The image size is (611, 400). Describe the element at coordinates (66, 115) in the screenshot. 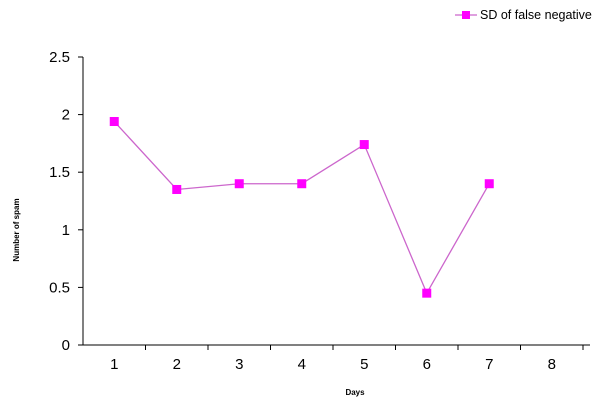

I see `y-tick-label: 2` at that location.